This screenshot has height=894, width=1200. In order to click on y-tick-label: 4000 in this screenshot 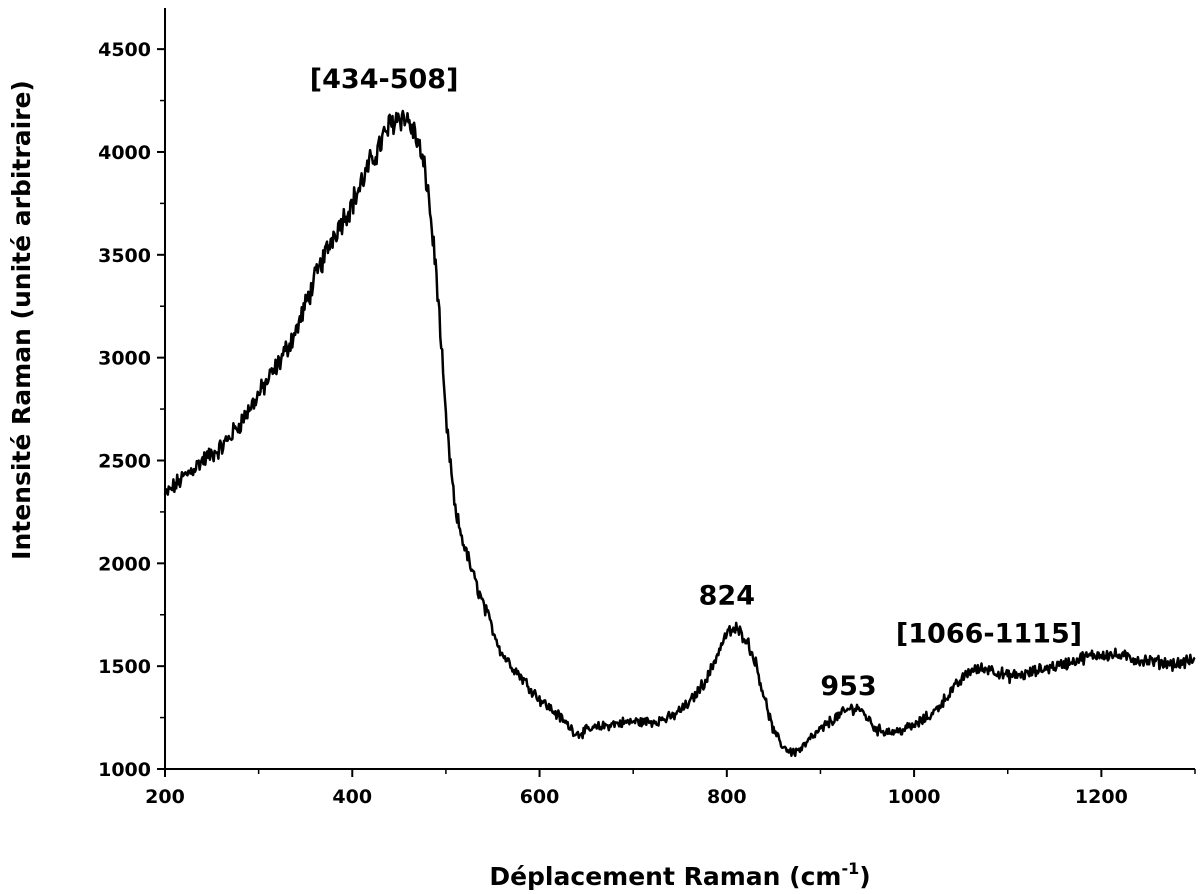, I will do `click(124, 153)`.